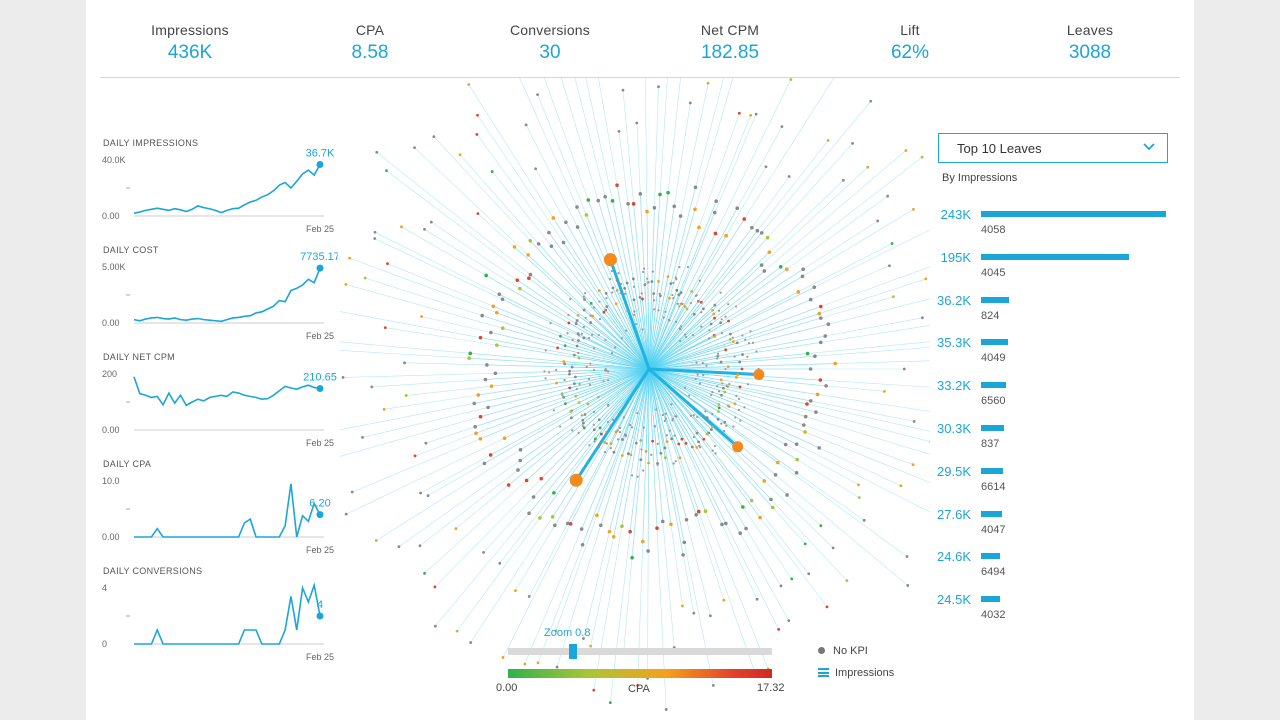 The width and height of the screenshot is (1280, 720). Describe the element at coordinates (1051, 484) in the screenshot. I see `top-leaf-row: 29.5K 6614` at that location.